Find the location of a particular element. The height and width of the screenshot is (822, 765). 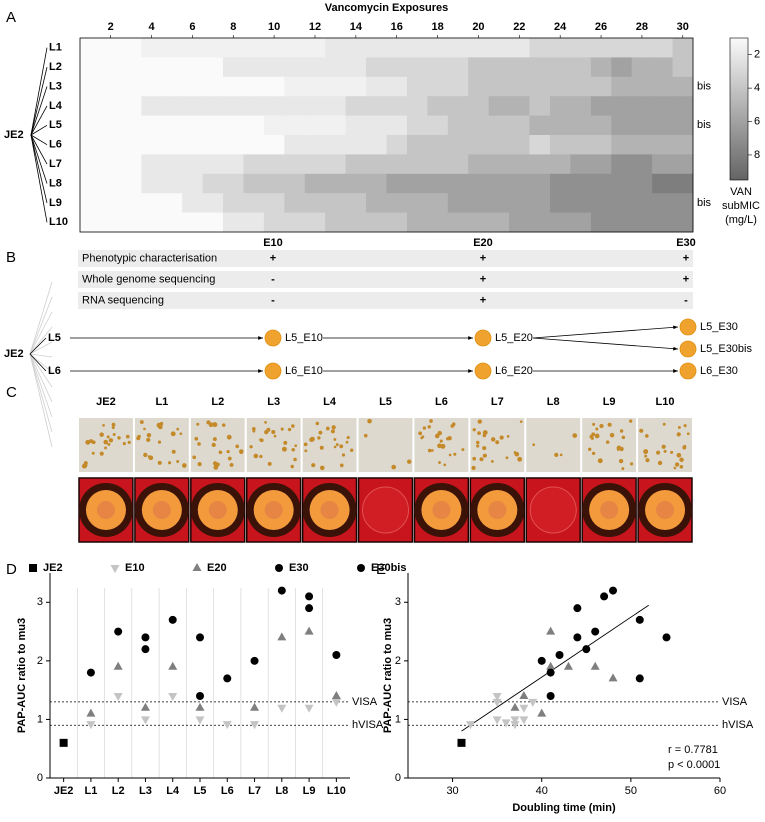

panel-label: B is located at coordinates (11, 257).